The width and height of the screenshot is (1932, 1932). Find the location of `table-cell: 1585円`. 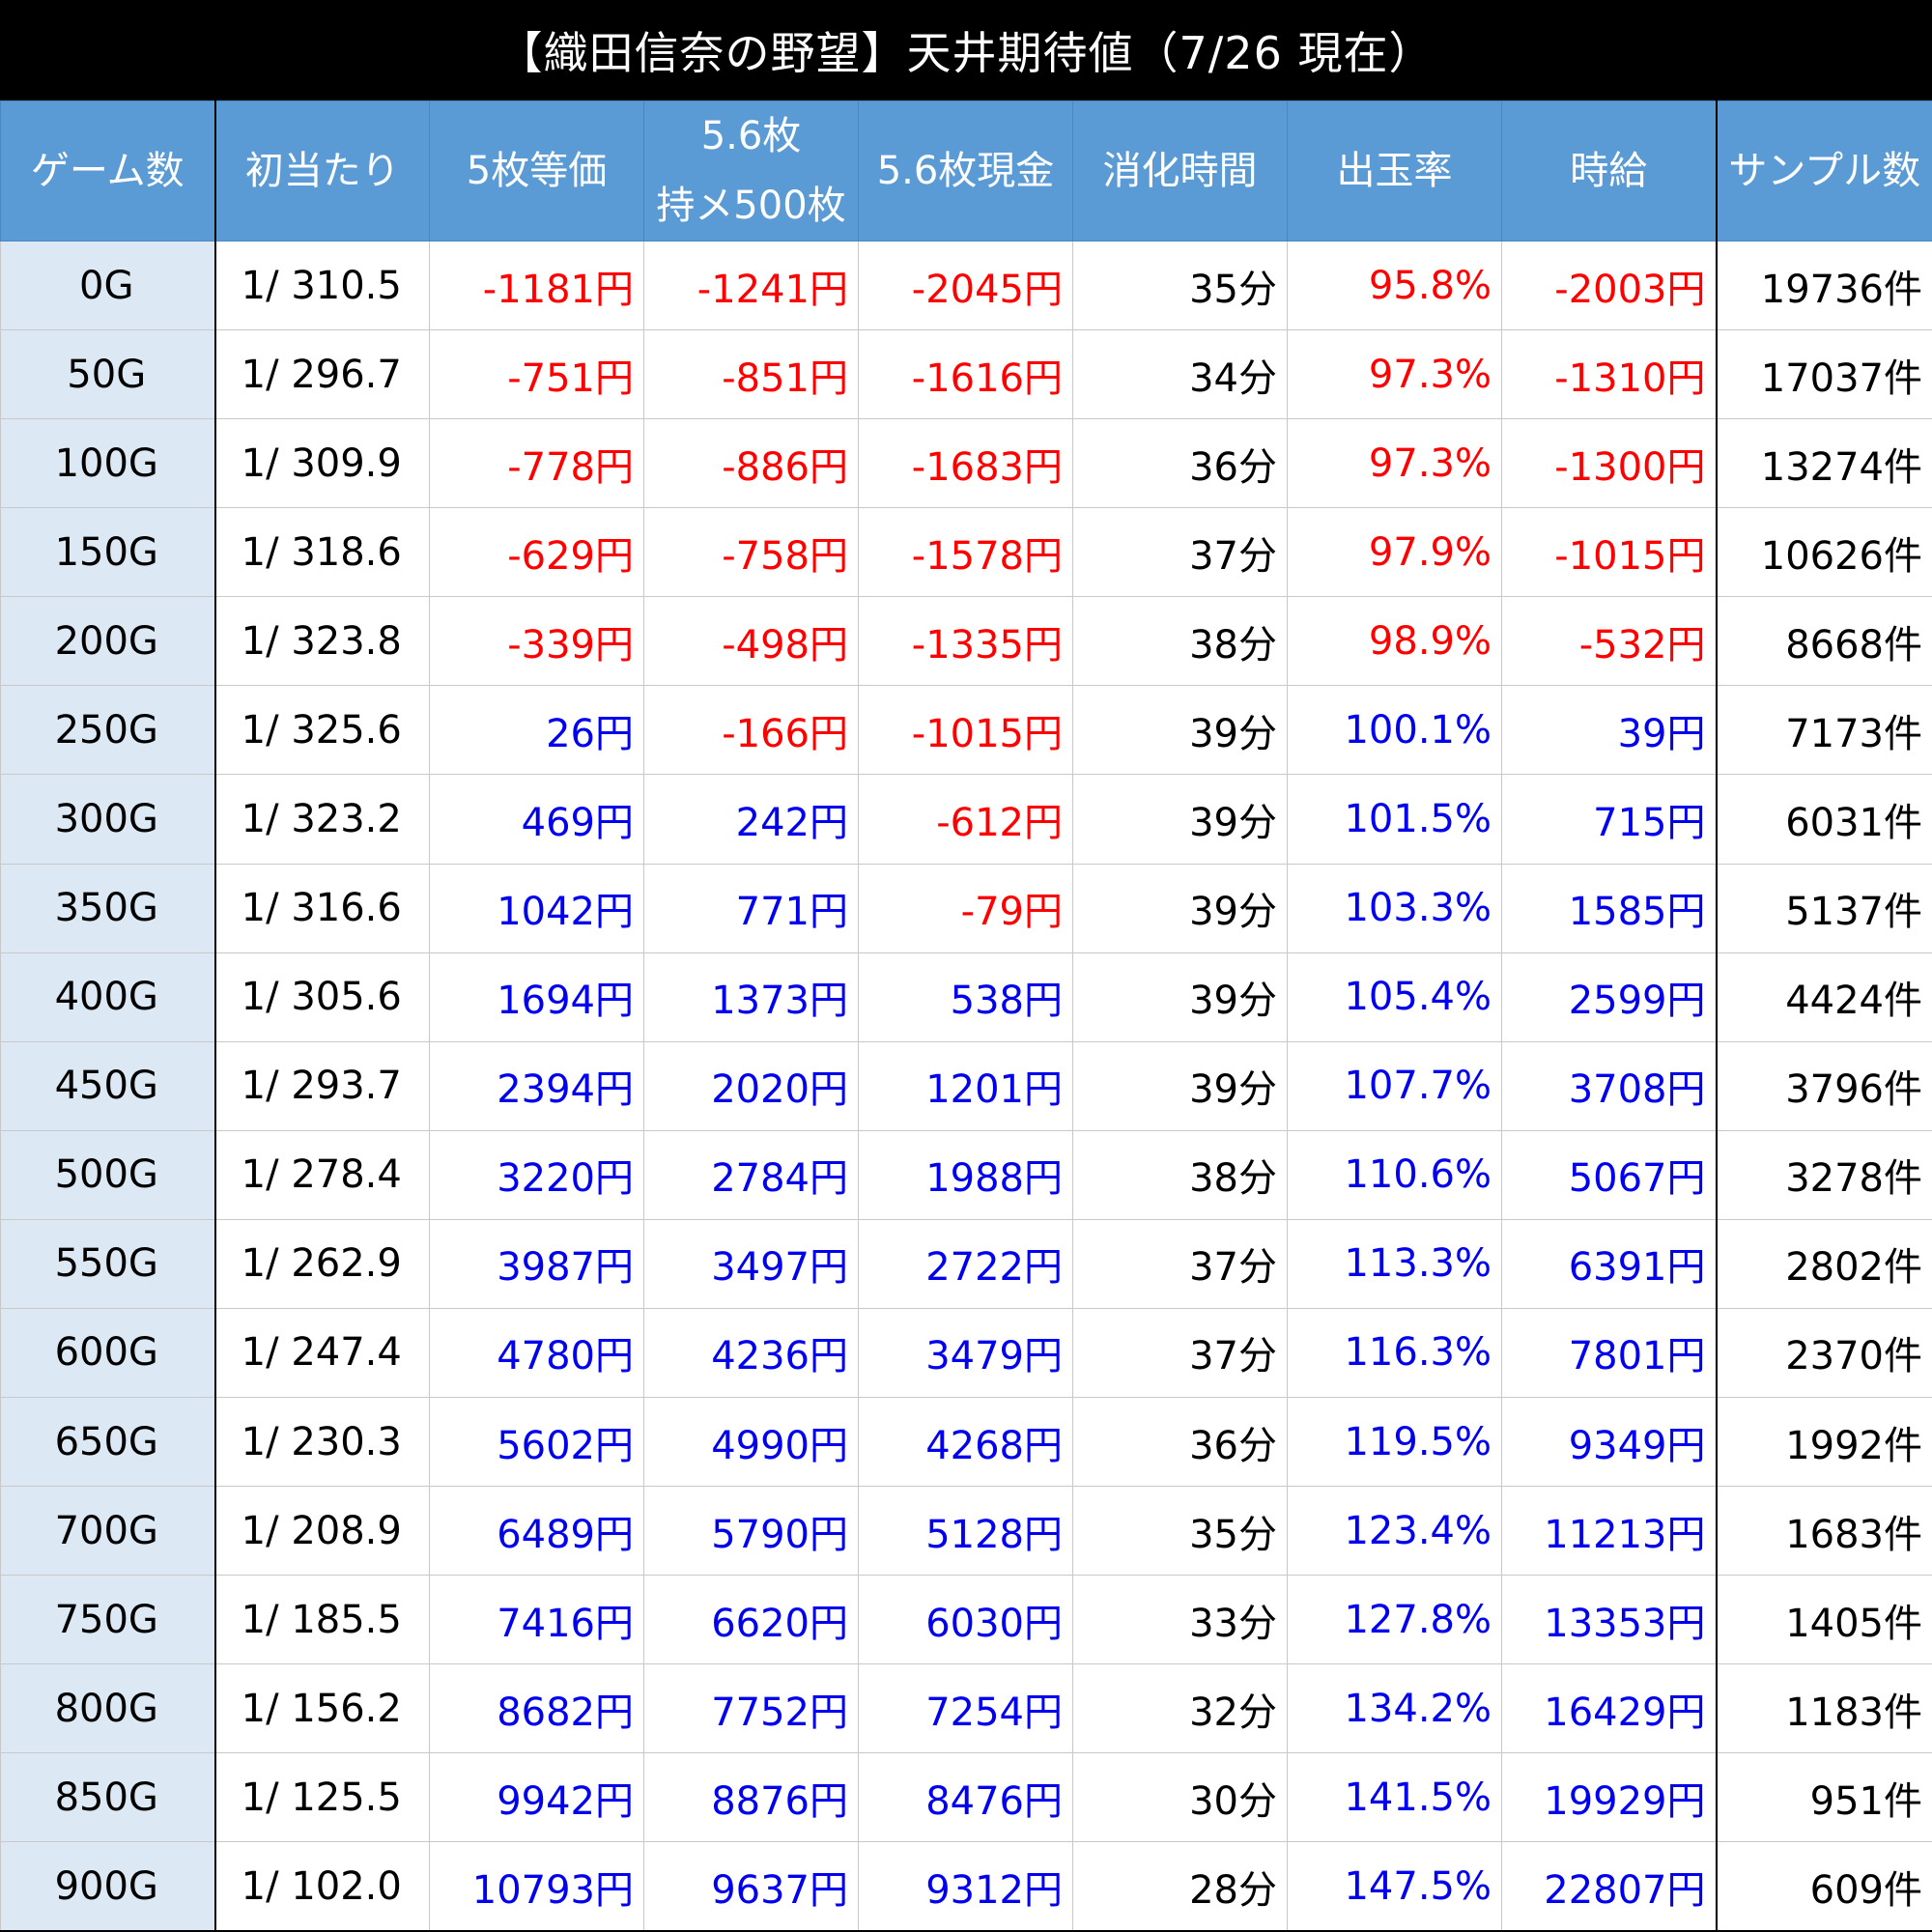

table-cell: 1585円 is located at coordinates (1609, 908).